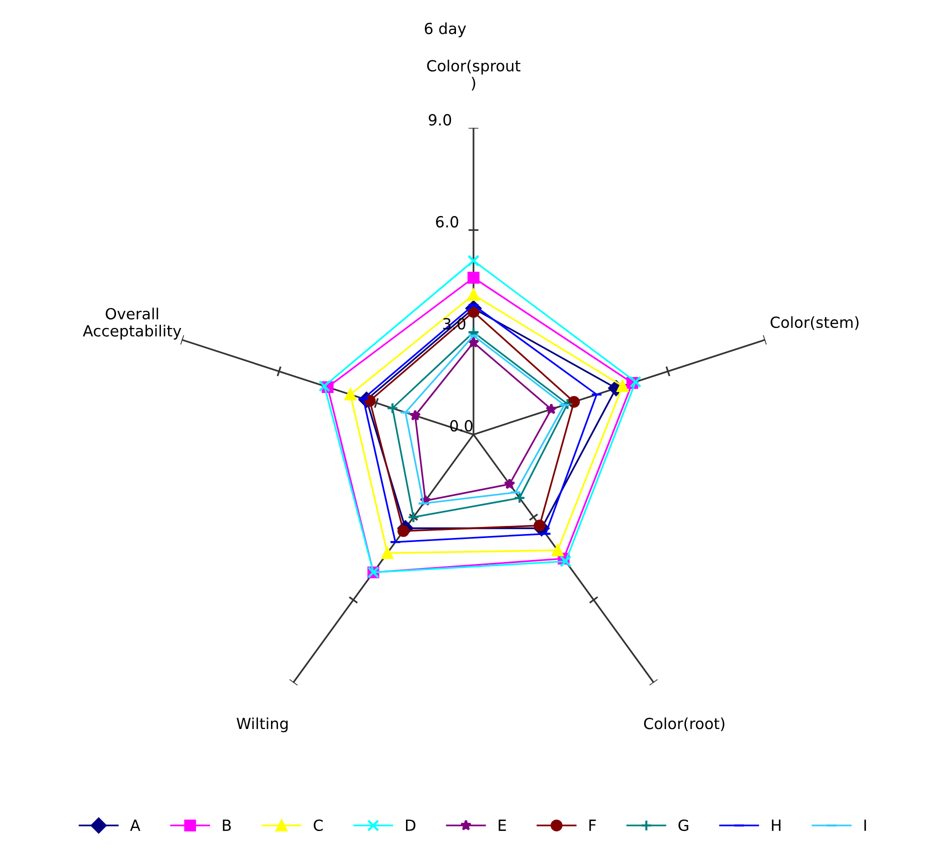  Describe the element at coordinates (502, 825) in the screenshot. I see `legend-label: E` at that location.